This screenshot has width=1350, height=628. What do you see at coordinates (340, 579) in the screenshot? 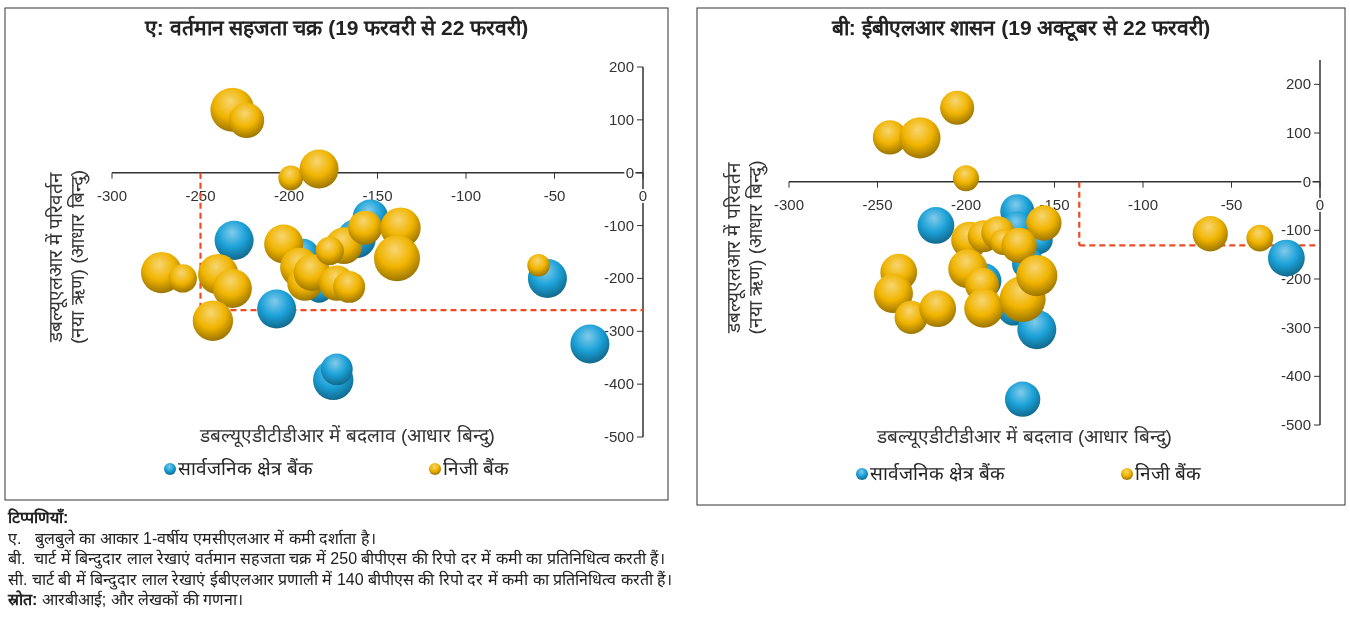
I see `text: सी. चार्ट बी में बिन्दुदार लाल रेखाएं ईबीएलआर प्रणाली में 140 बीपीएस की रिपो दर में कमी का प्रतिनिधित्व करती हैं।` at bounding box center [340, 579].